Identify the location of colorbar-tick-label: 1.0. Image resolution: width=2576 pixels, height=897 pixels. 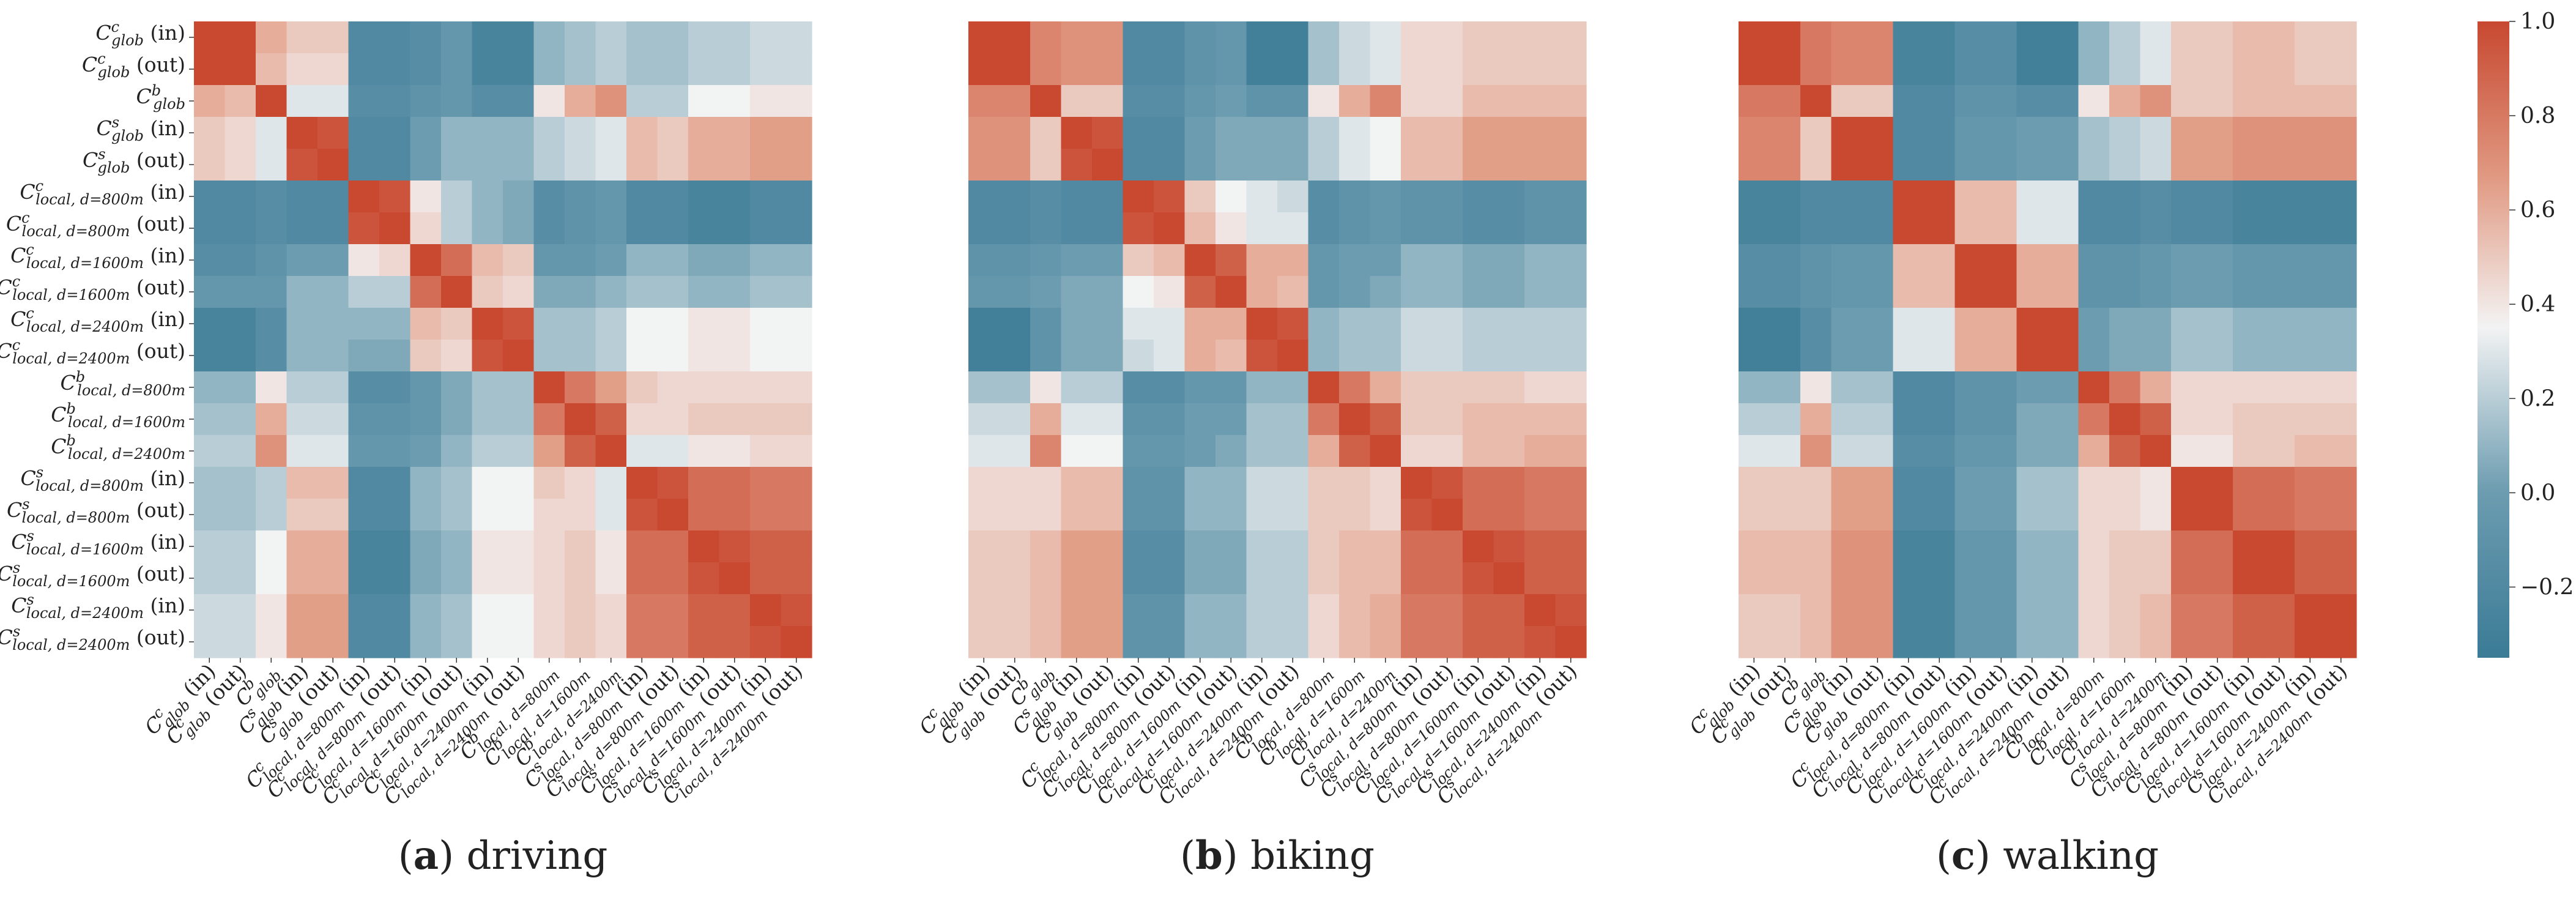
(2537, 21).